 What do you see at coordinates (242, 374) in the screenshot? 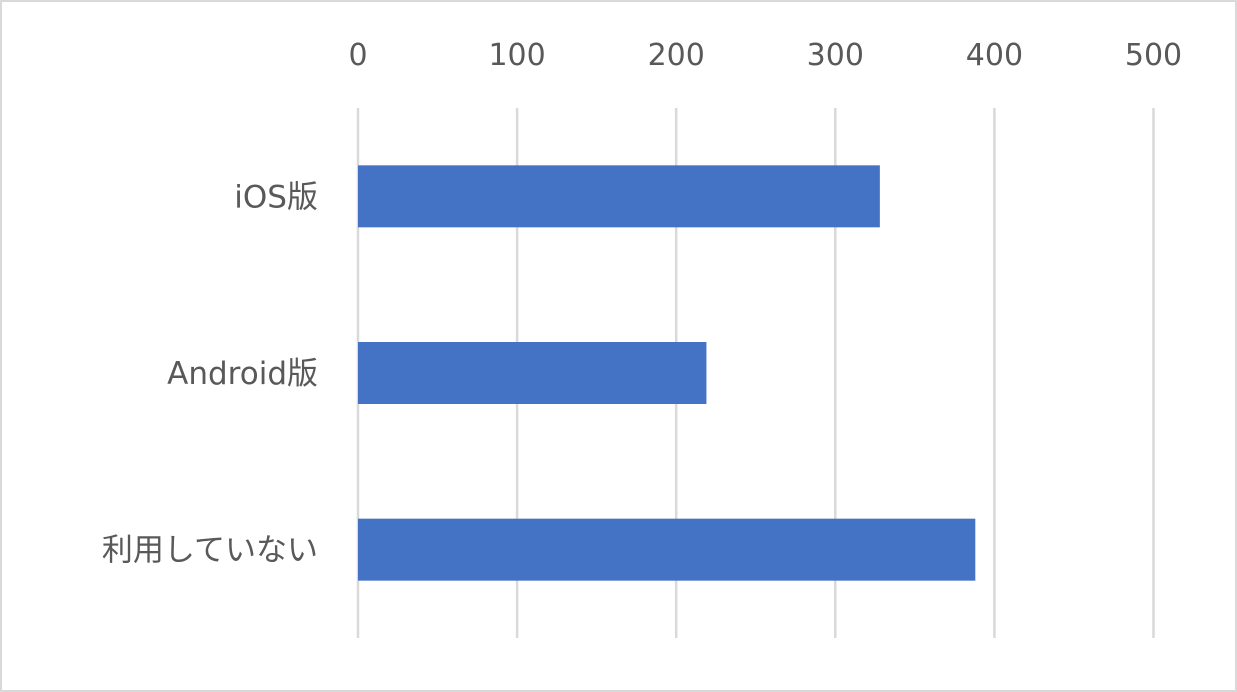
I see `category-label: Android版` at bounding box center [242, 374].